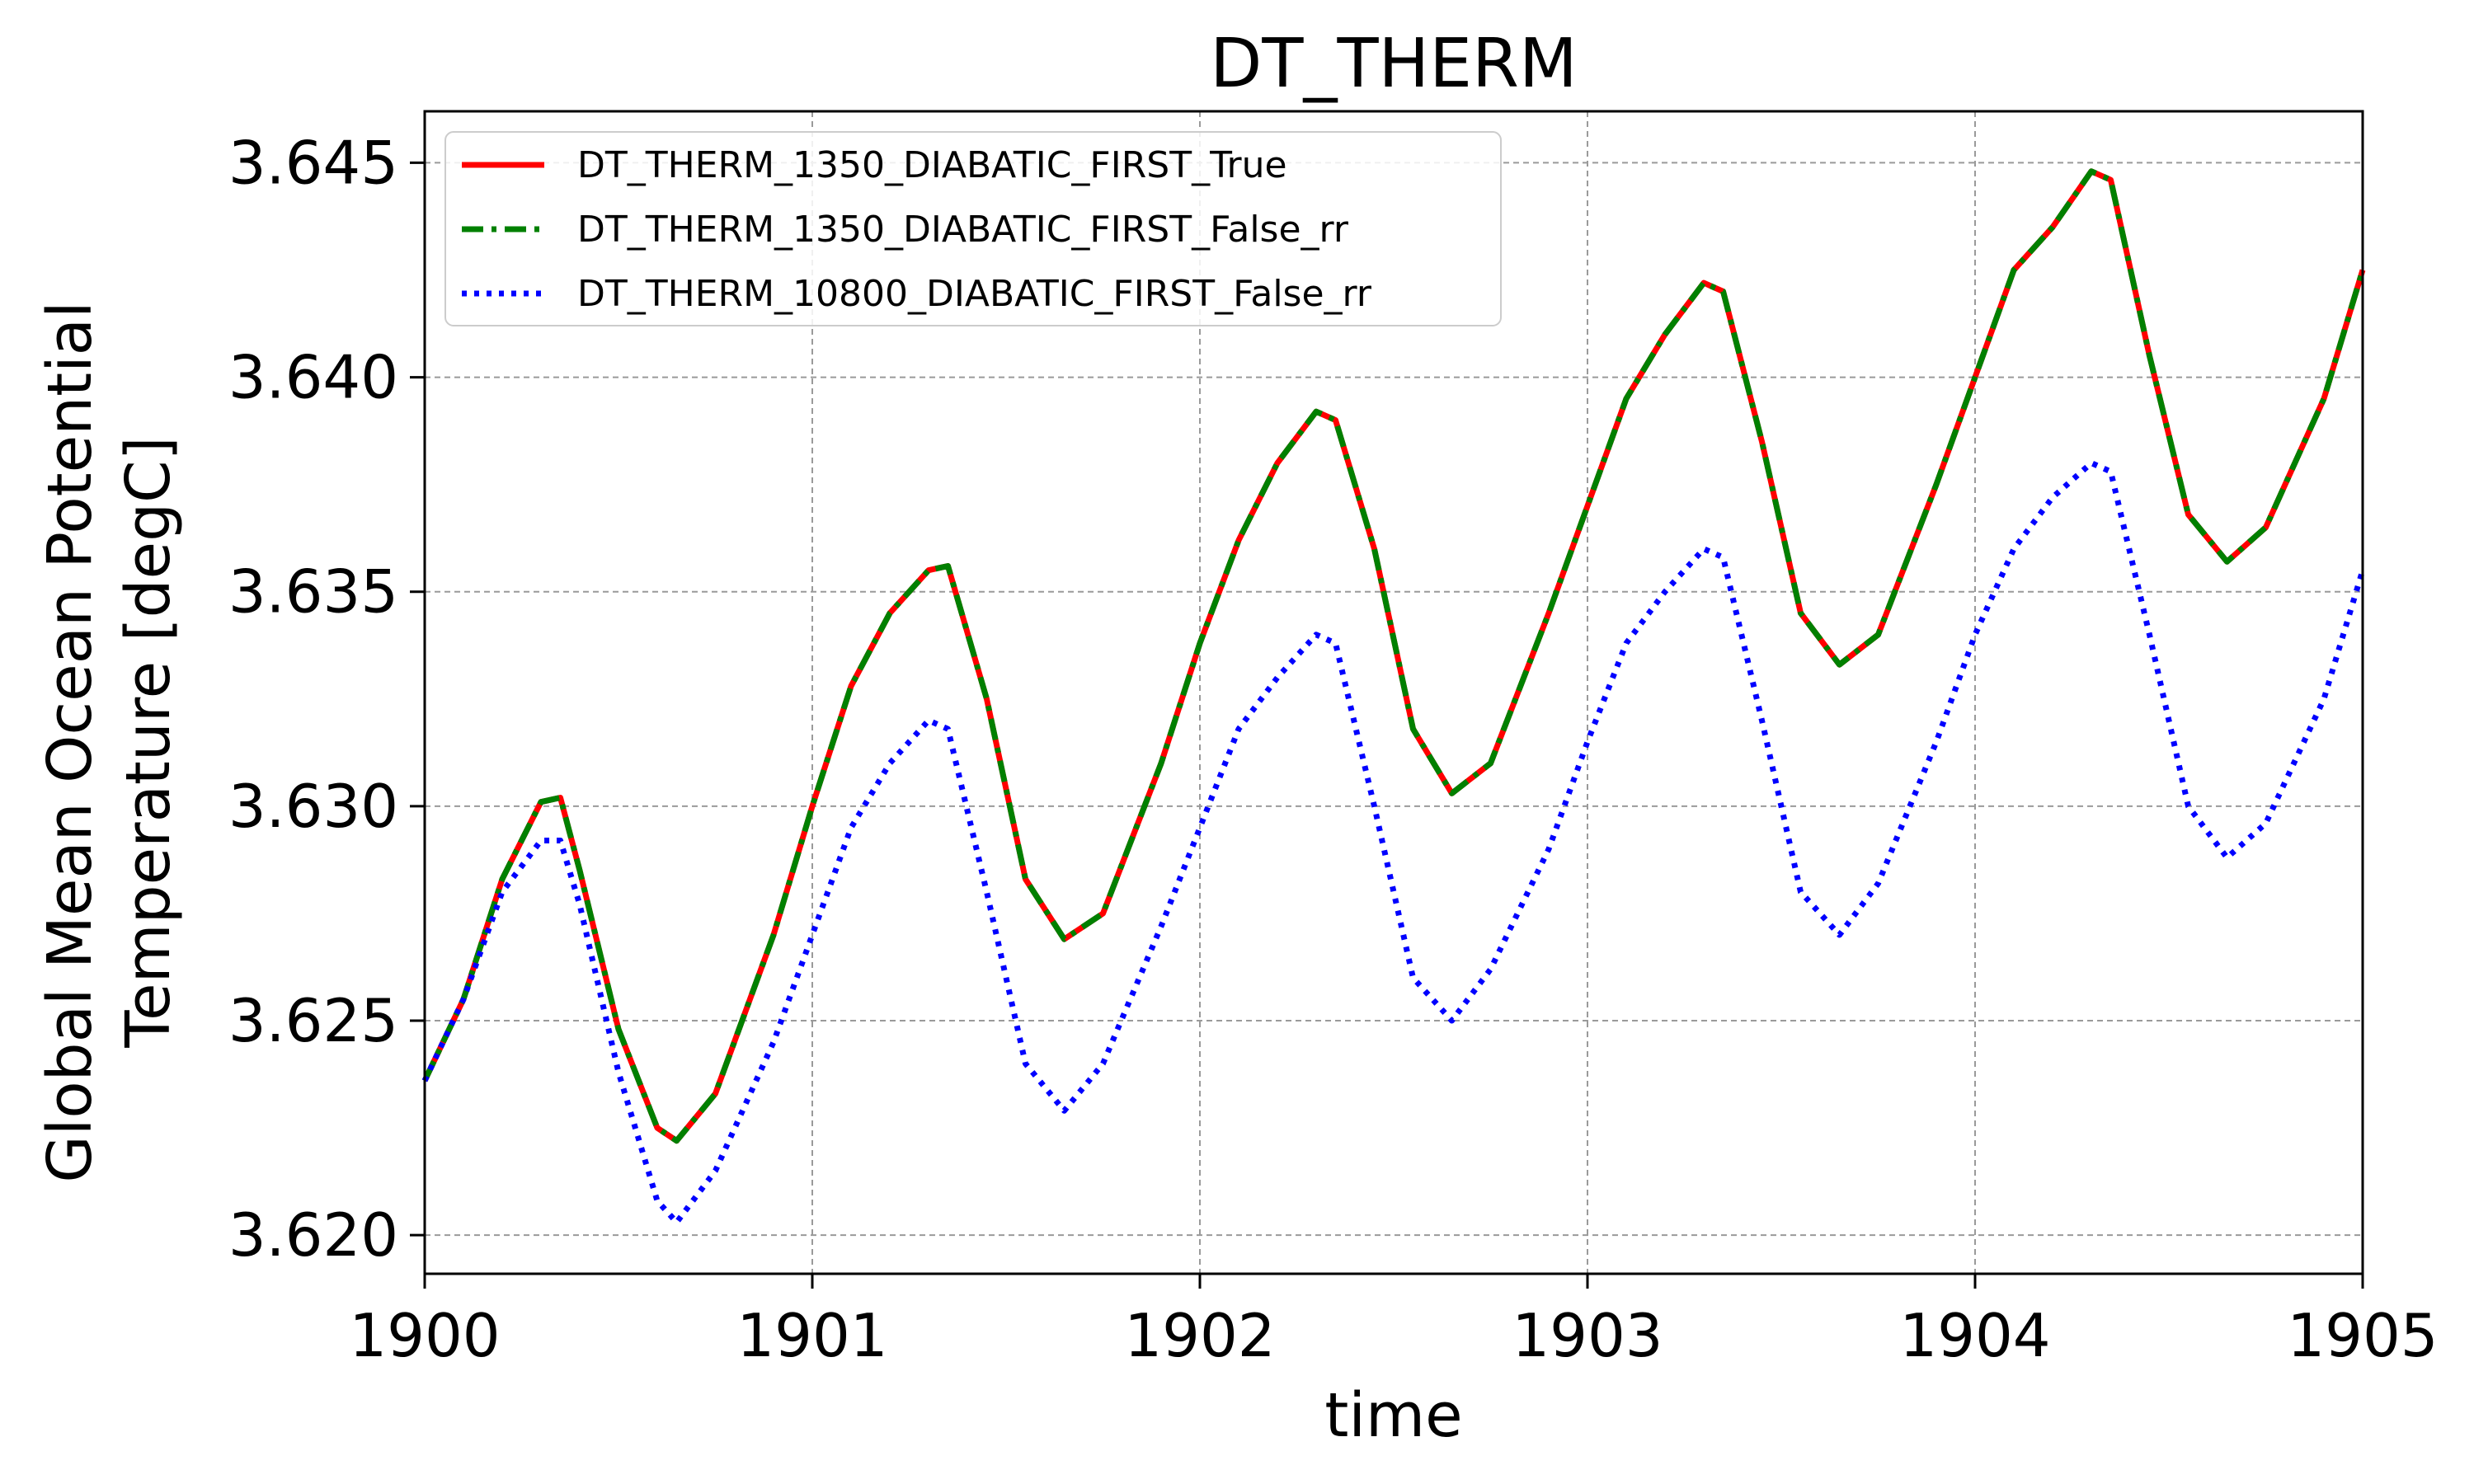 Image resolution: width=2474 pixels, height=1484 pixels. I want to click on x-tick-label: 1901, so click(811, 1335).